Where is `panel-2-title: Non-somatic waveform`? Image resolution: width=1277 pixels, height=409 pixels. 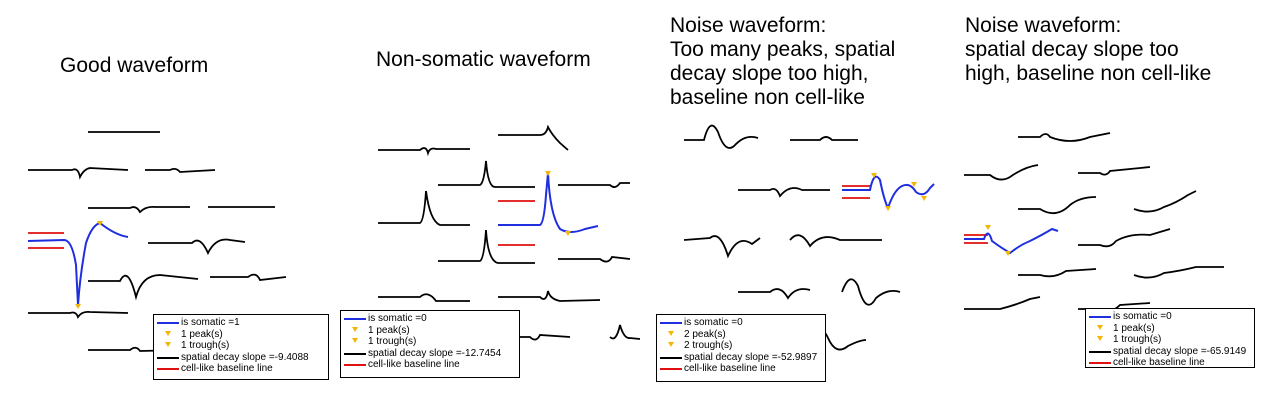
panel-2-title: Non-somatic waveform is located at coordinates (483, 60).